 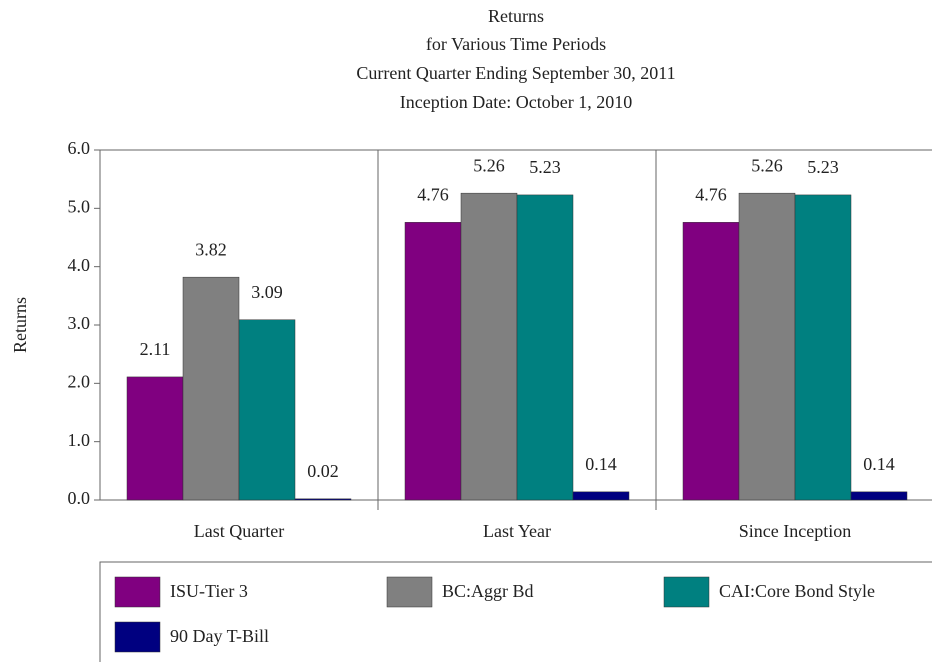 What do you see at coordinates (795, 531) in the screenshot?
I see `x-tick-label: Since Inception` at bounding box center [795, 531].